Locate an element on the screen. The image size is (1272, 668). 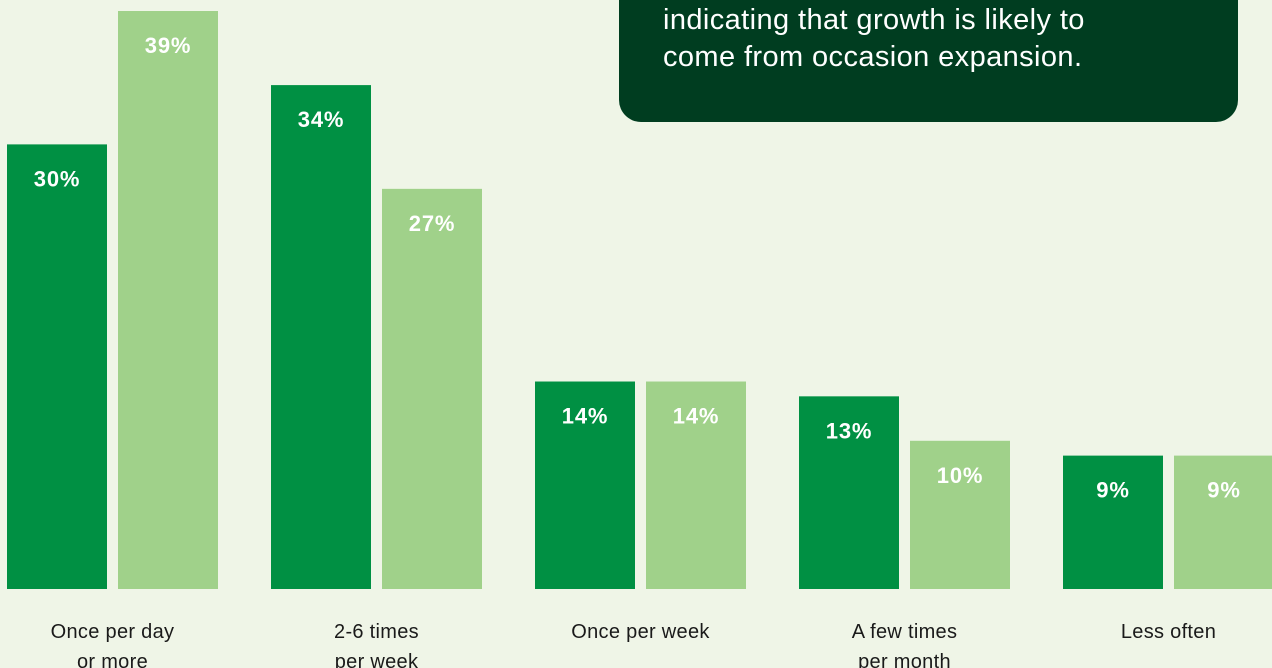
callout-line-2: come from occasion expansion. is located at coordinates (873, 57).